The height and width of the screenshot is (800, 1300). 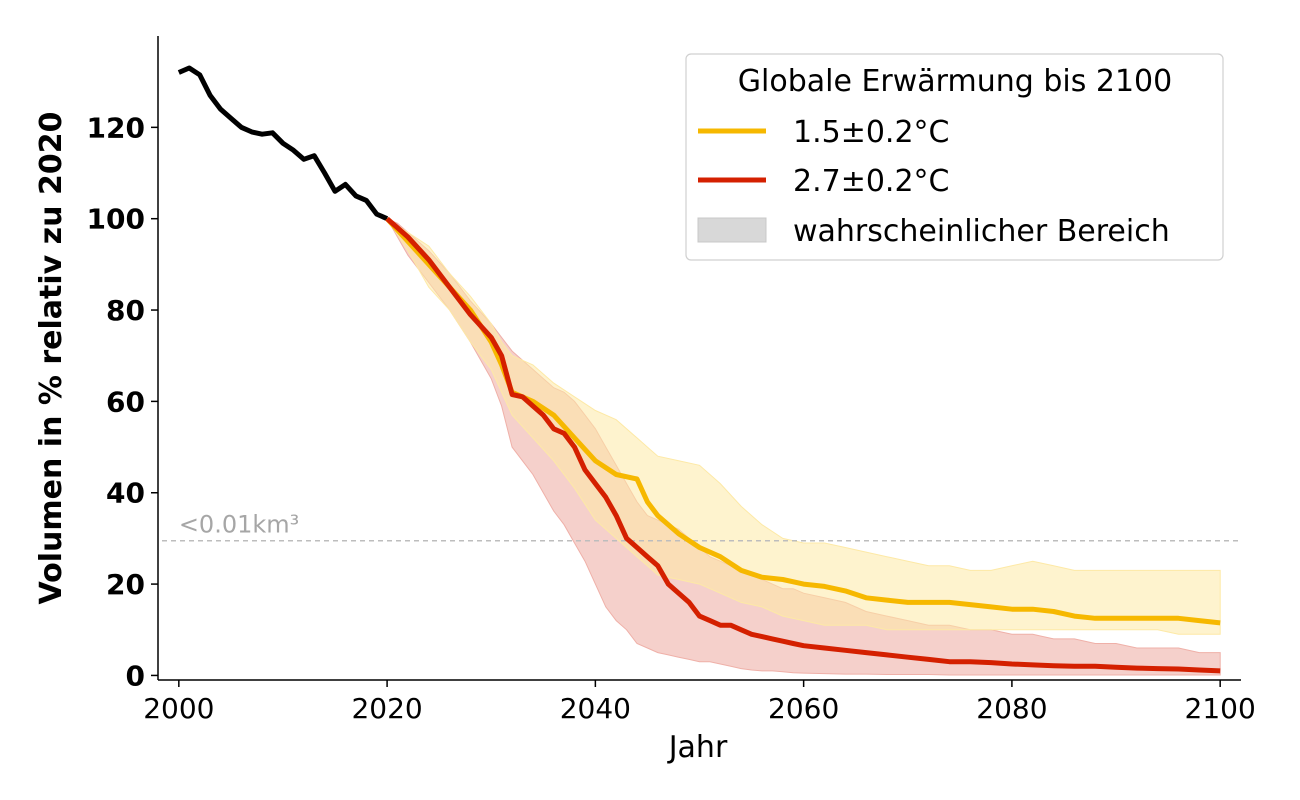 What do you see at coordinates (803, 708) in the screenshot?
I see `x-tick-label: 2060` at bounding box center [803, 708].